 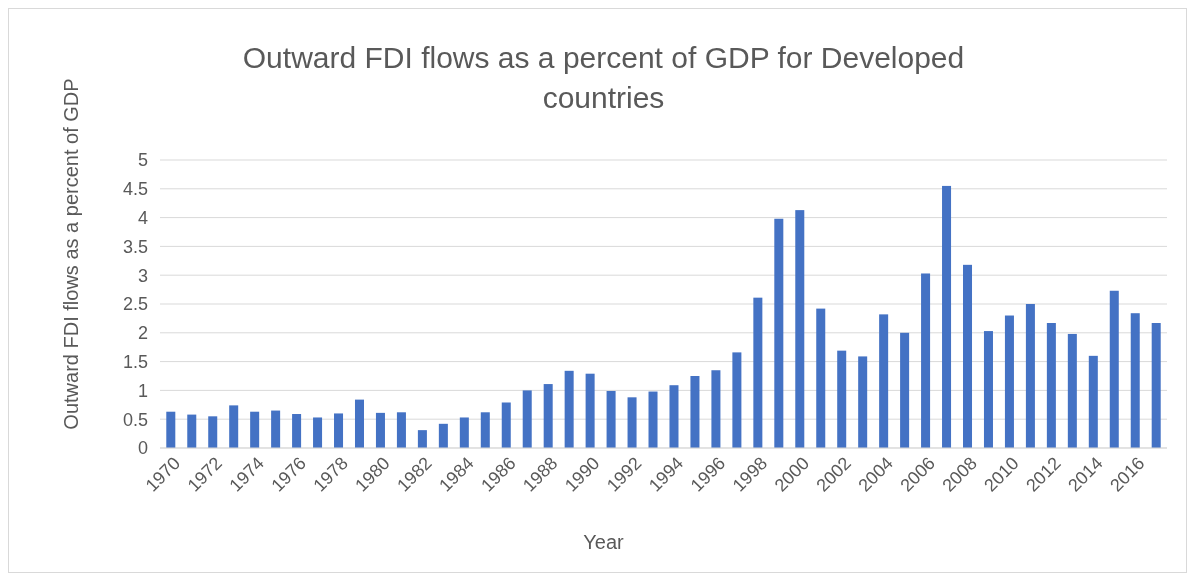 I want to click on y-tick-label: 0.5, so click(x=135, y=419).